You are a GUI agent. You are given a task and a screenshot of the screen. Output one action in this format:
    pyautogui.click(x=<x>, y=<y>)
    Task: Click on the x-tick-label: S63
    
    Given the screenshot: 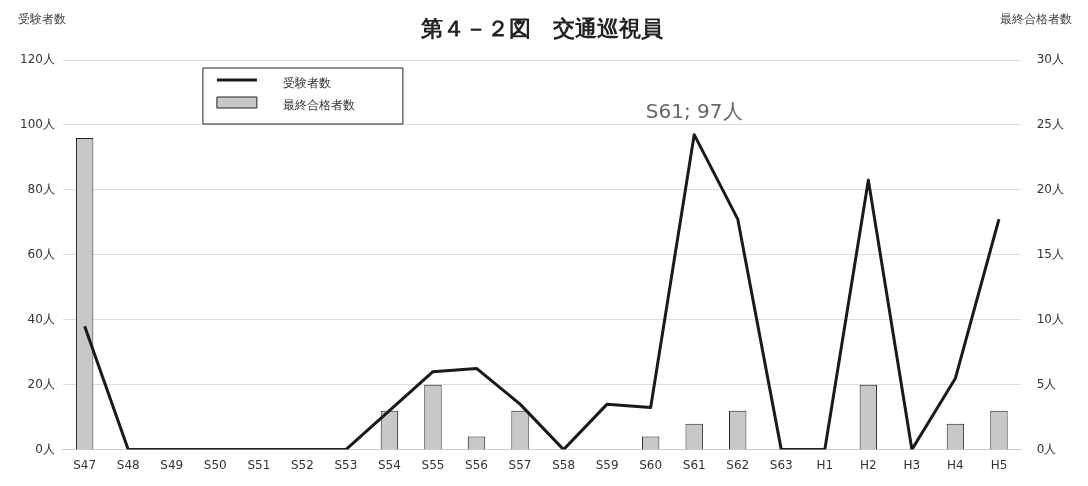 What is the action you would take?
    pyautogui.click(x=781, y=464)
    